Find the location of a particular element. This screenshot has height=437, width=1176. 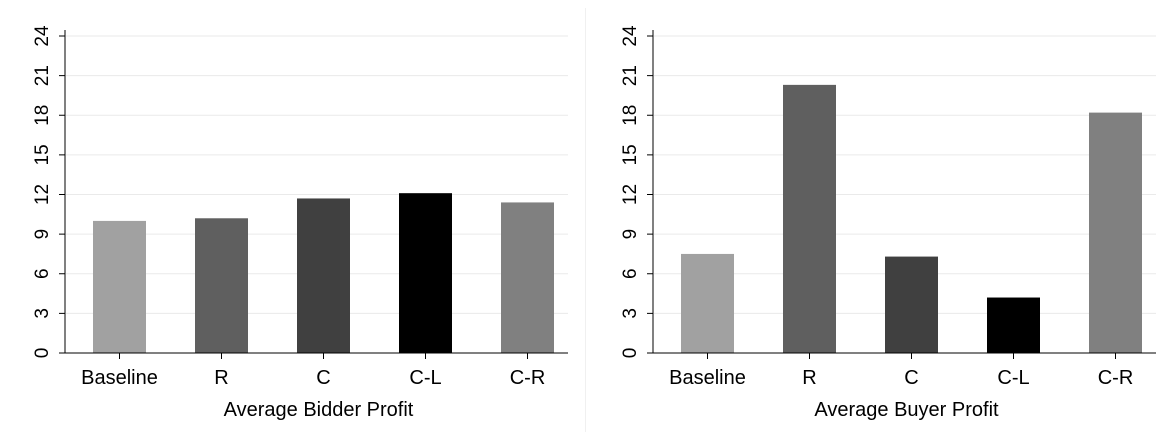

panel-divider is located at coordinates (585, 220).